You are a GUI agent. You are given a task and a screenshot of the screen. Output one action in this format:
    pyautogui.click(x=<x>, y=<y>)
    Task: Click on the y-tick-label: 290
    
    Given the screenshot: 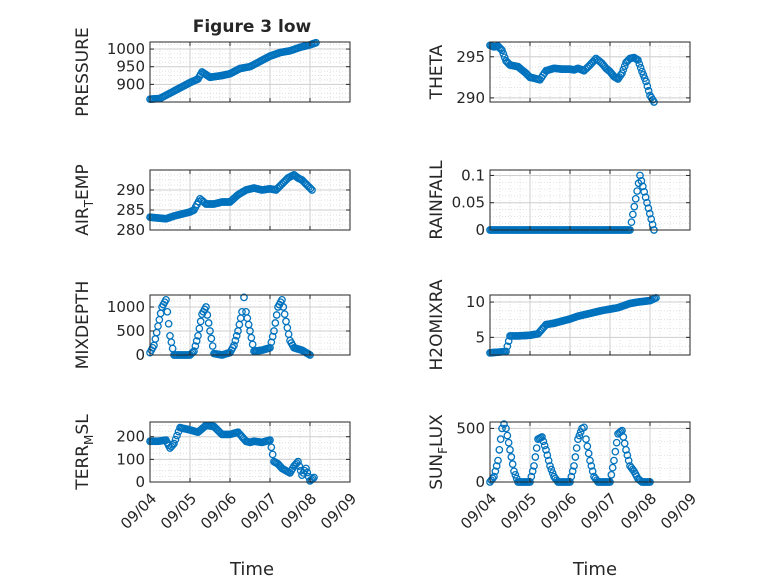 What is the action you would take?
    pyautogui.click(x=130, y=190)
    